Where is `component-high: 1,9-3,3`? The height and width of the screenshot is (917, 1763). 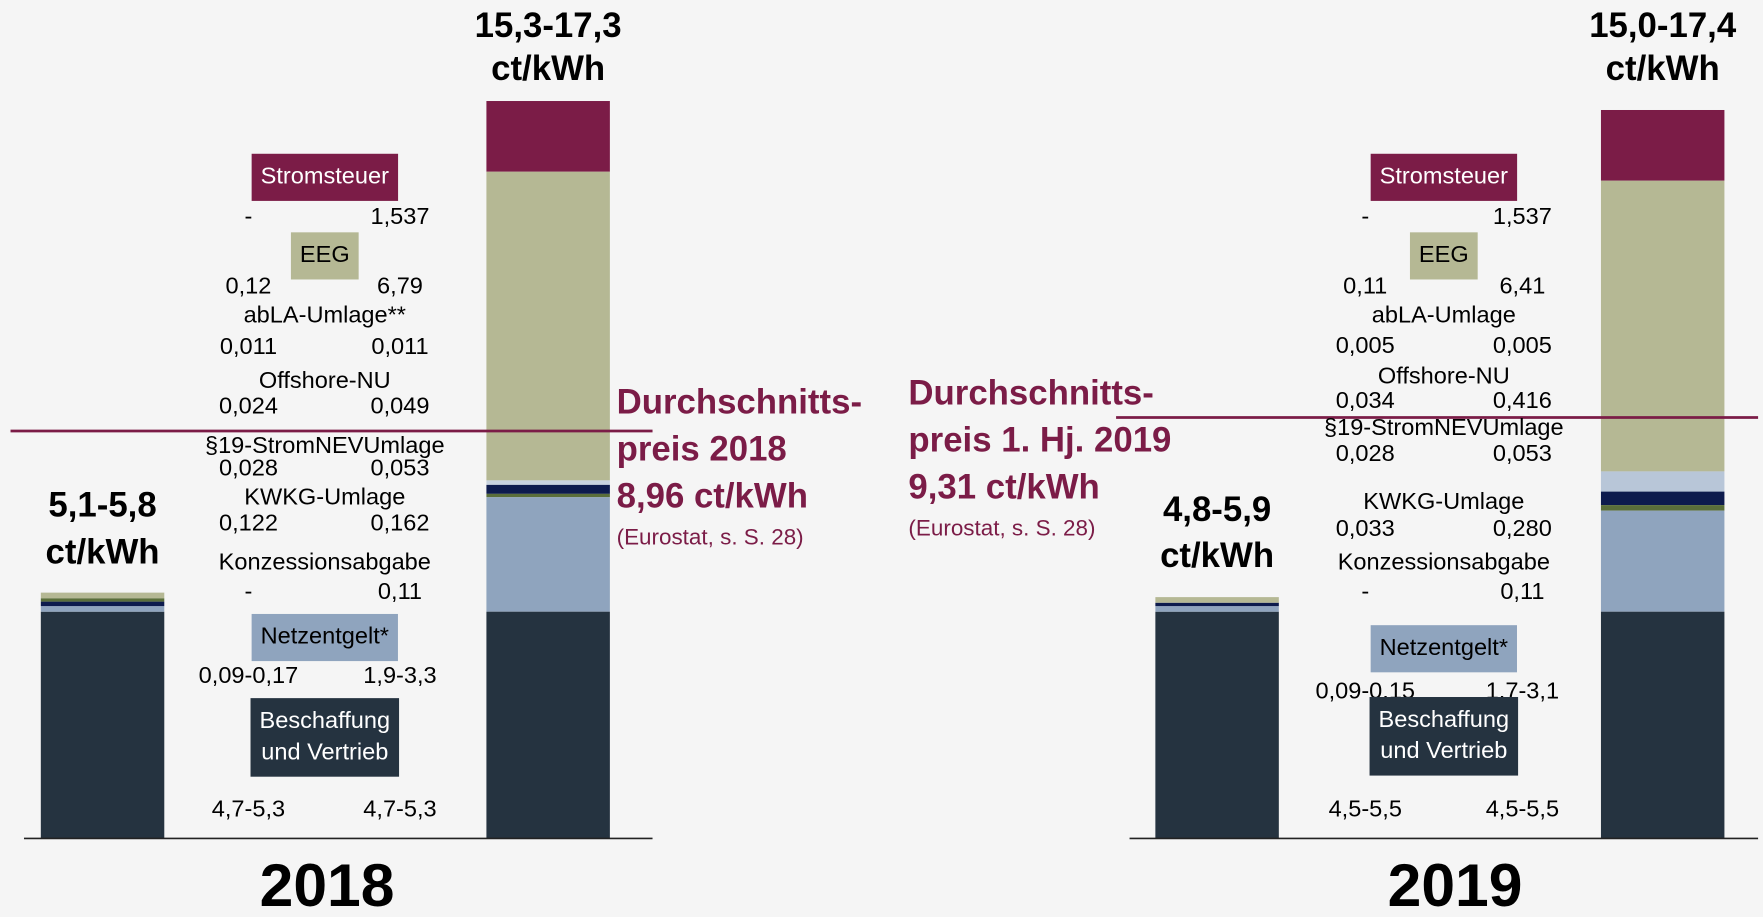 component-high: 1,9-3,3 is located at coordinates (399, 675).